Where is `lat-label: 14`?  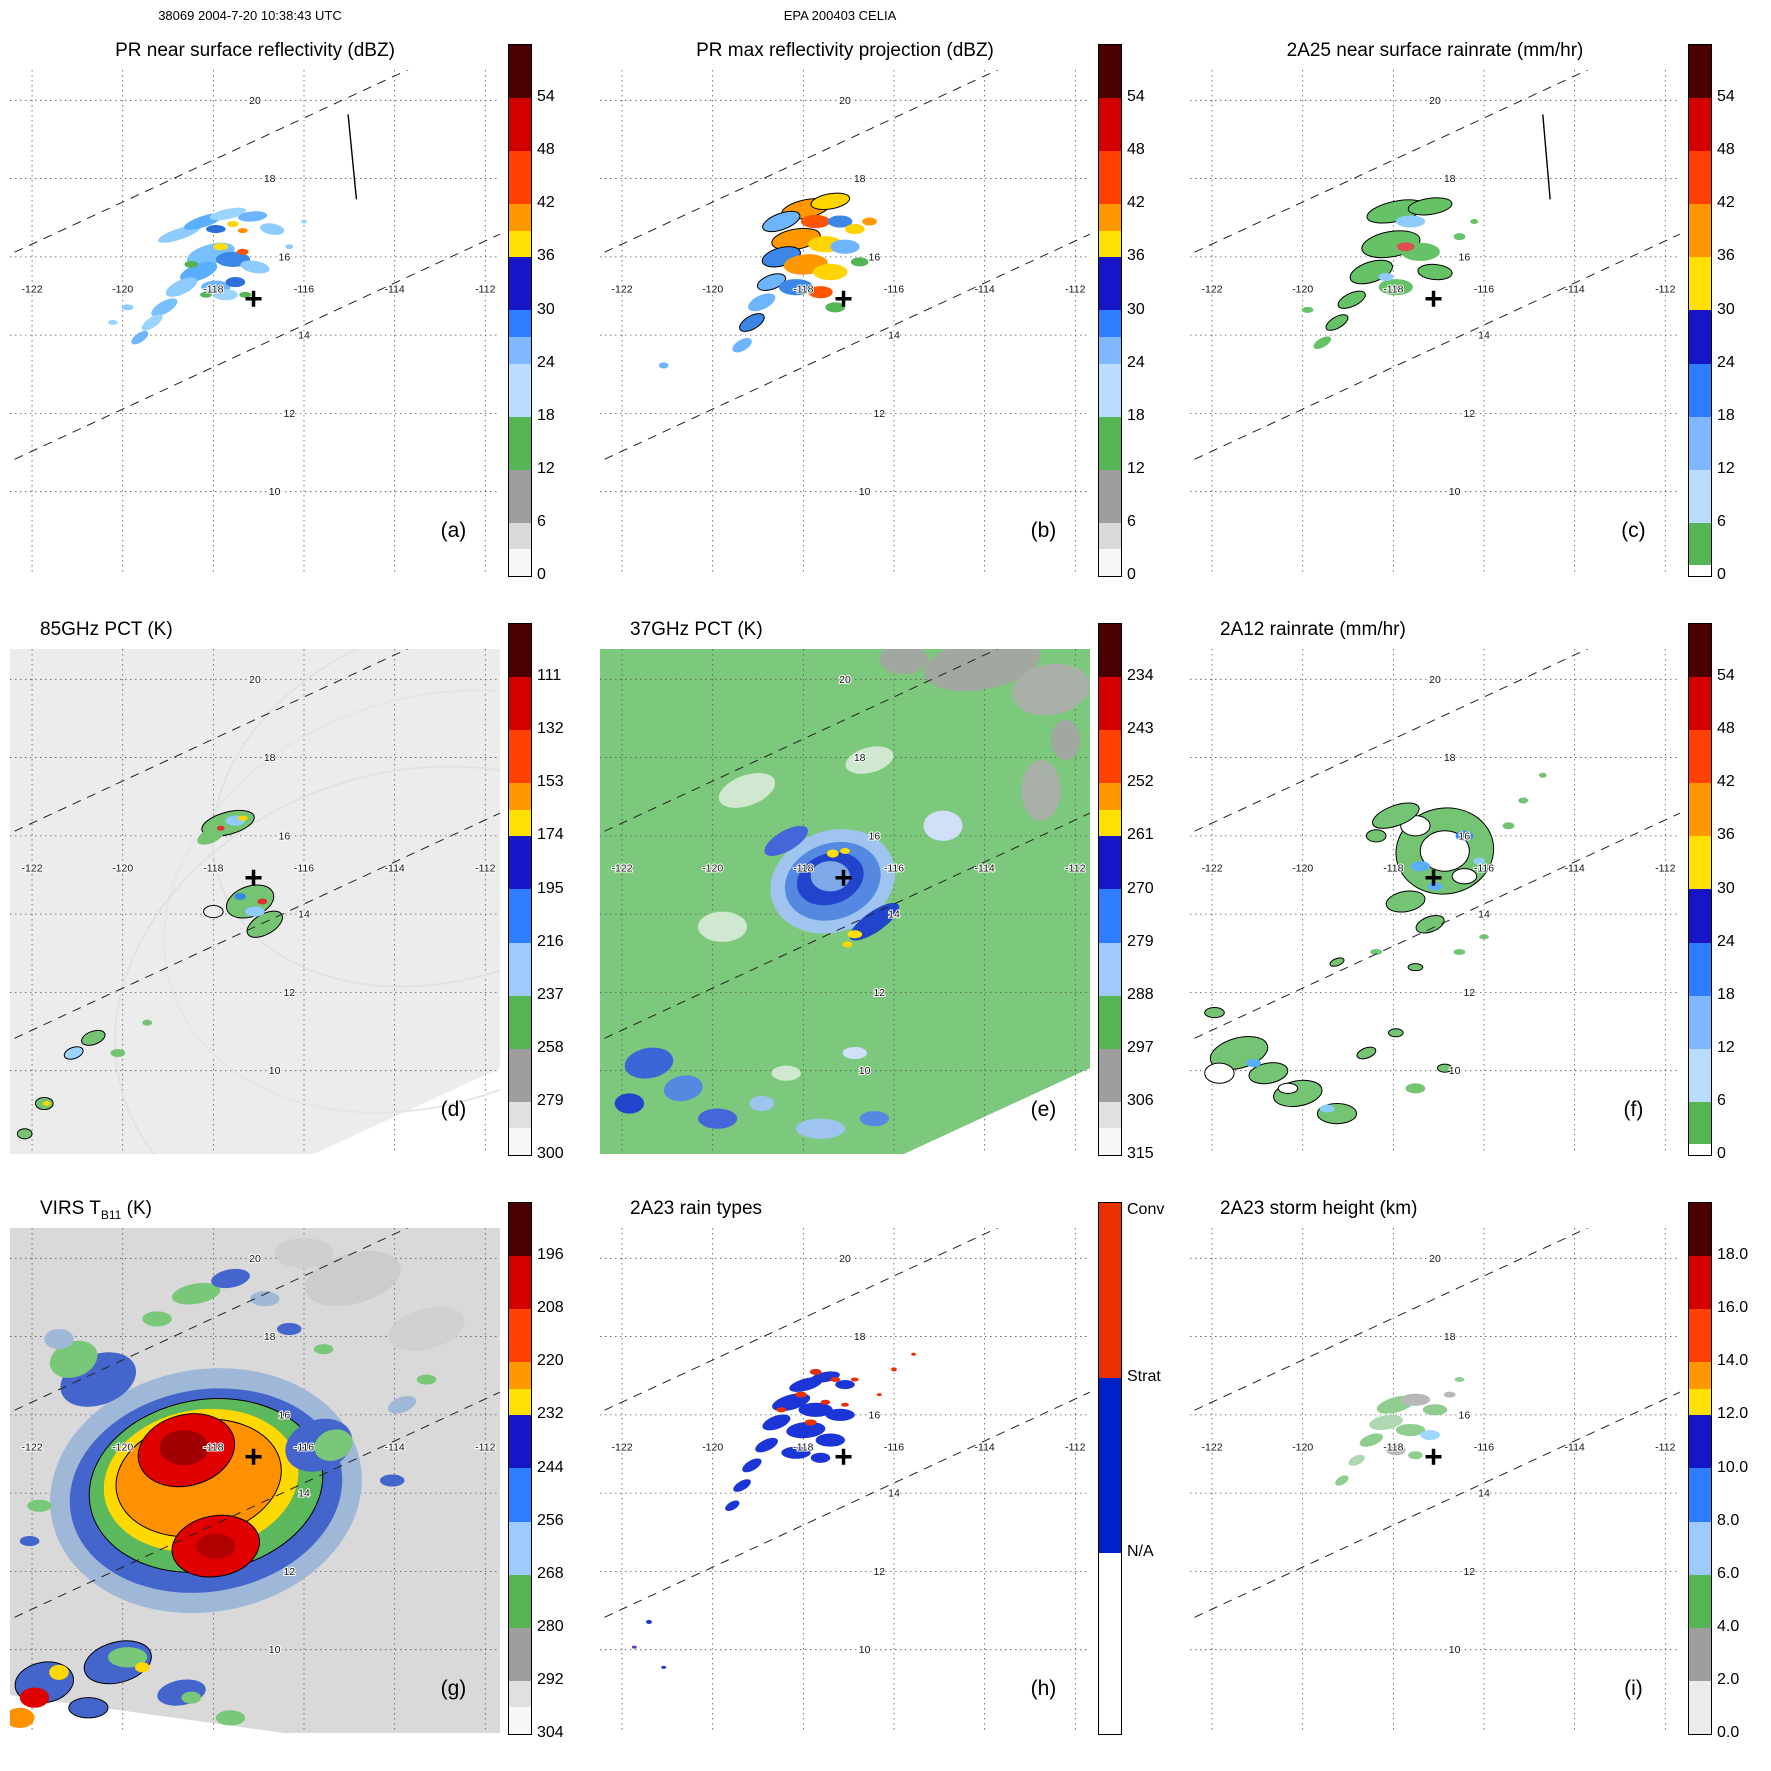
lat-label: 14 is located at coordinates (894, 1494).